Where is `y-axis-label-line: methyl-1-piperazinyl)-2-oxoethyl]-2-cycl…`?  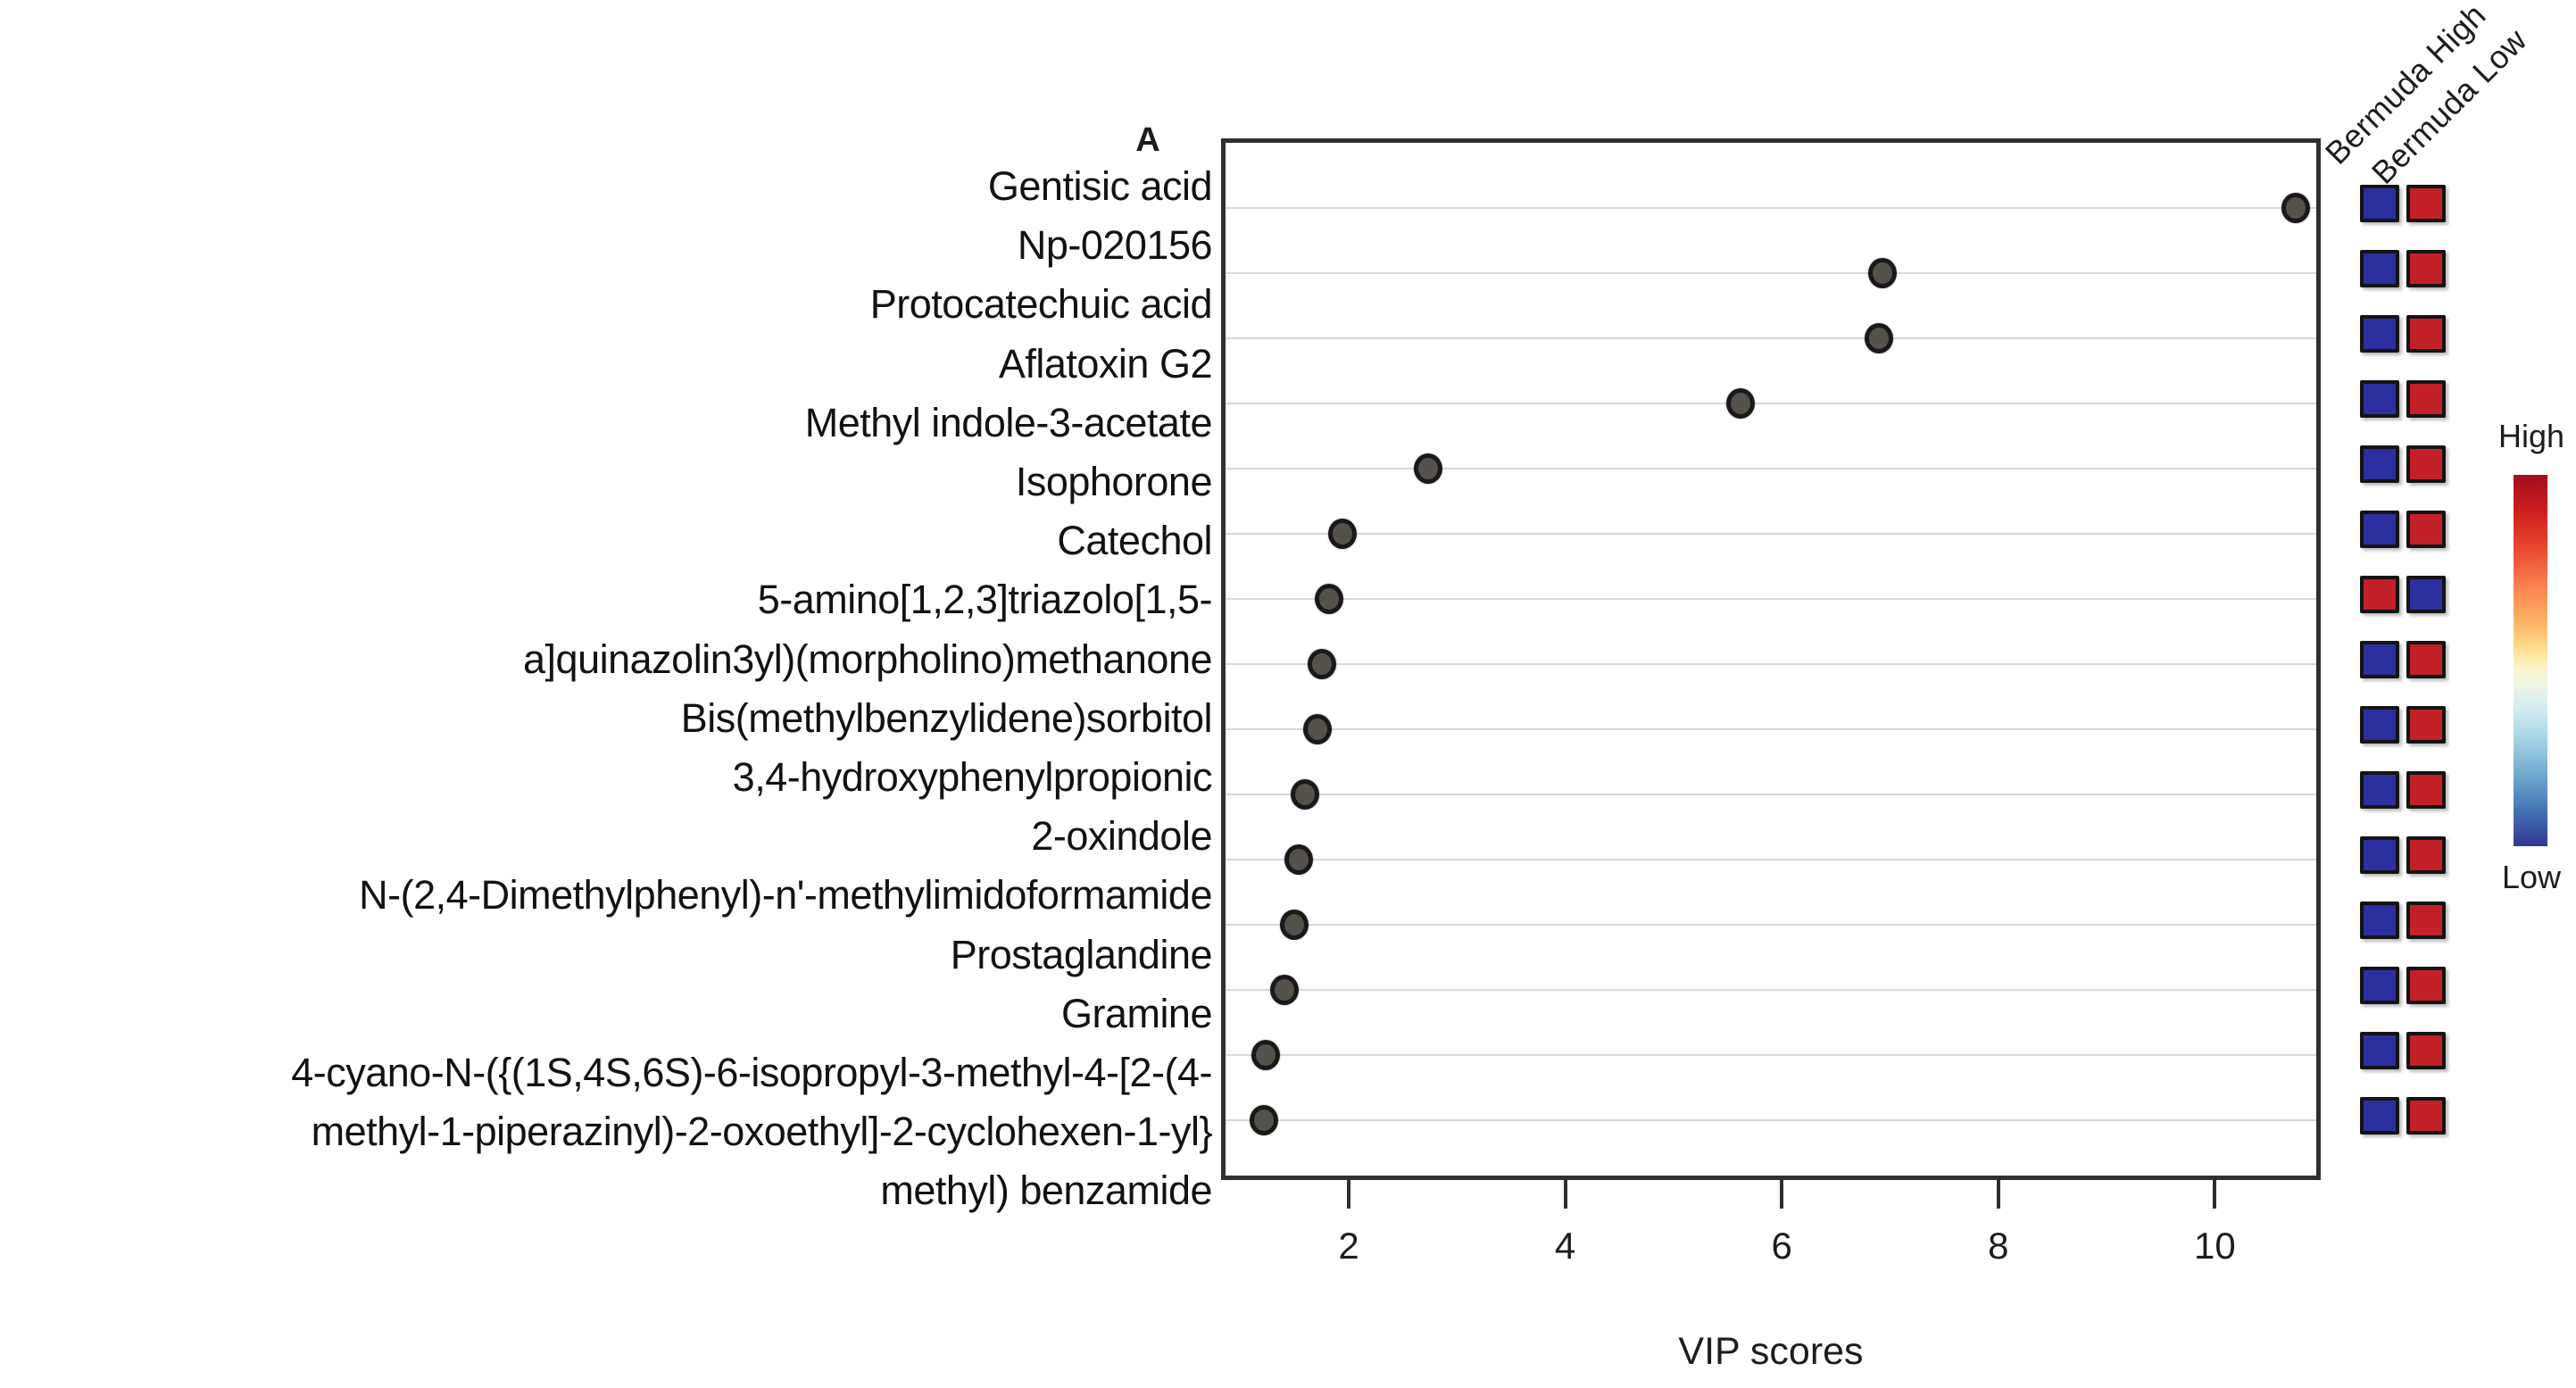 y-axis-label-line: methyl-1-piperazinyl)-2-oxoethyl]-2-cycl… is located at coordinates (762, 1132).